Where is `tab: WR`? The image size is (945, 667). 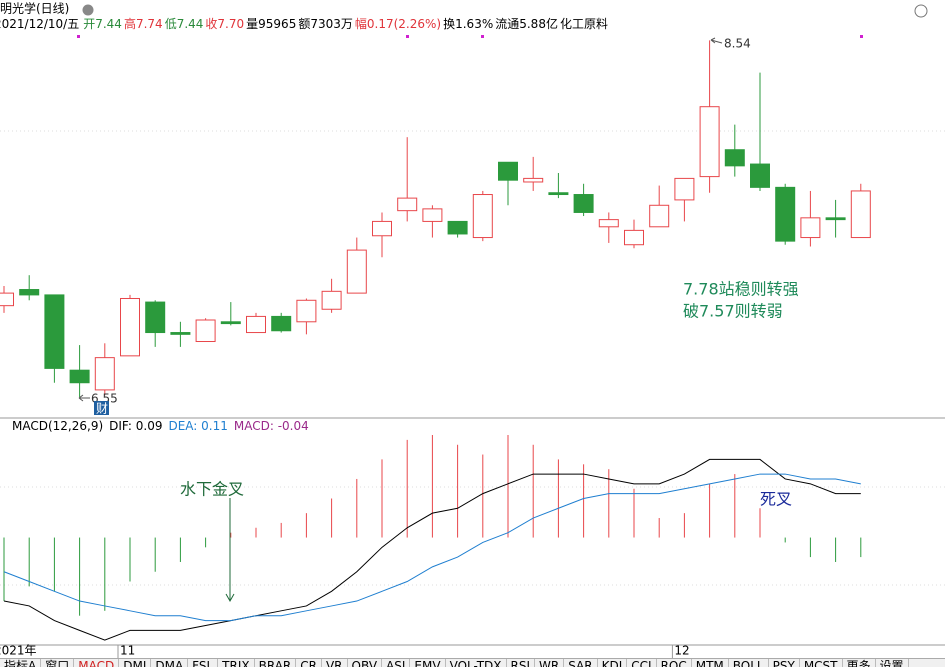
tab: WR is located at coordinates (550, 663).